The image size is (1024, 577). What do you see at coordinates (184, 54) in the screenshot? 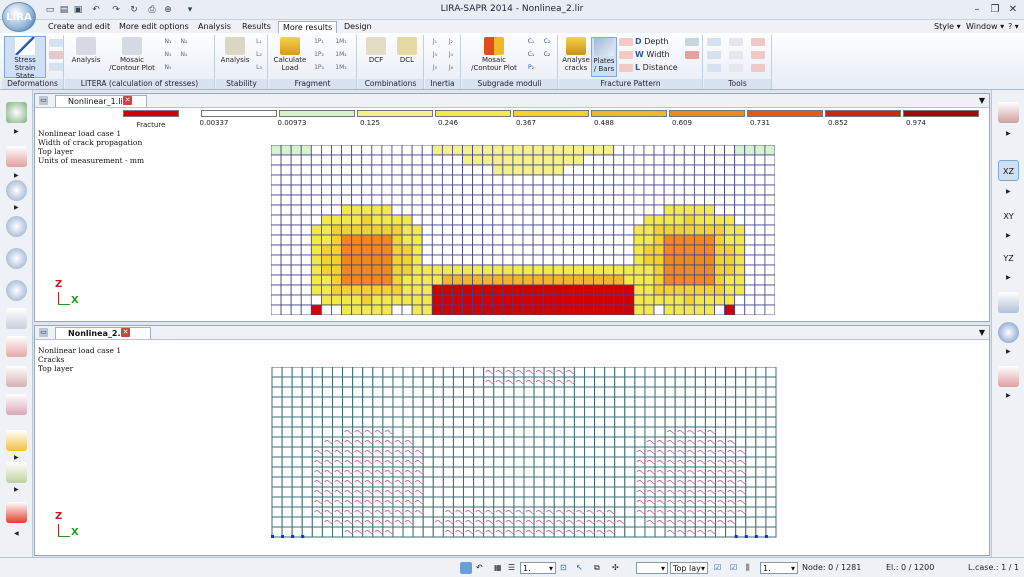
I see `n4-icon: N₄` at bounding box center [184, 54].